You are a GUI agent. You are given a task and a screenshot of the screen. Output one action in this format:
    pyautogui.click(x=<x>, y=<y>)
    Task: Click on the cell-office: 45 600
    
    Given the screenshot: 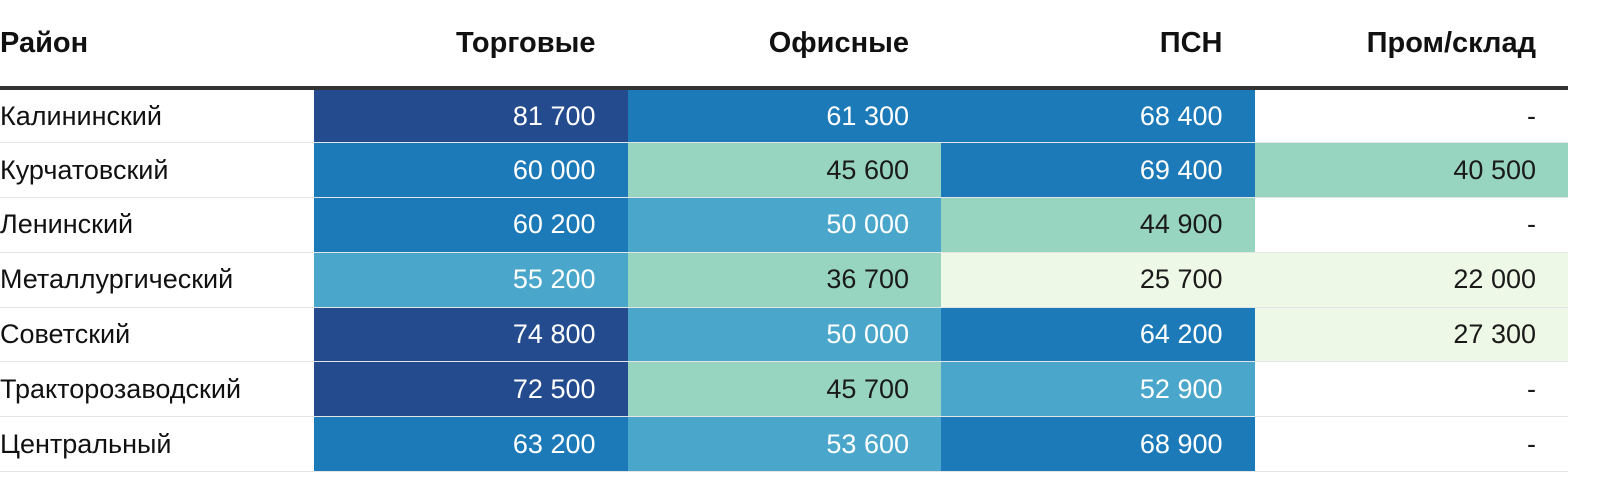 What is the action you would take?
    pyautogui.click(x=784, y=170)
    